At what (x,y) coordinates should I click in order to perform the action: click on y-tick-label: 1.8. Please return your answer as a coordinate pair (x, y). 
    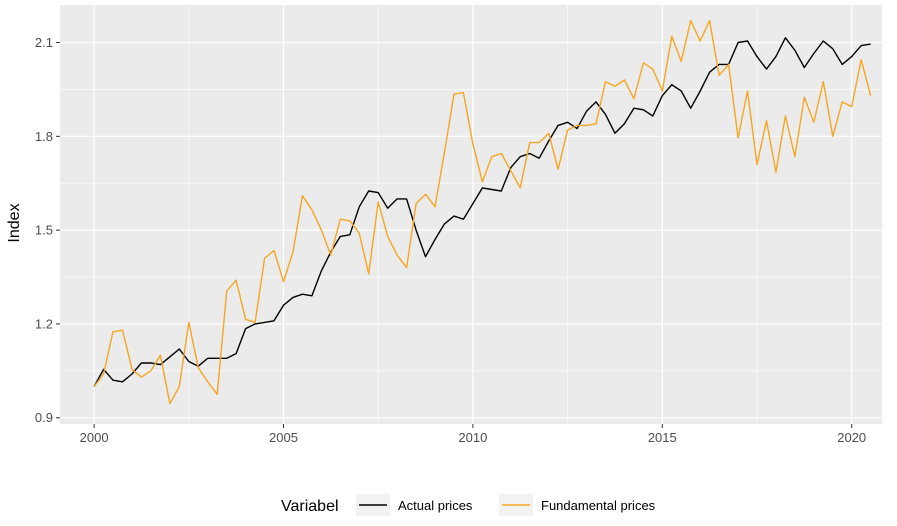
    Looking at the image, I should click on (44, 136).